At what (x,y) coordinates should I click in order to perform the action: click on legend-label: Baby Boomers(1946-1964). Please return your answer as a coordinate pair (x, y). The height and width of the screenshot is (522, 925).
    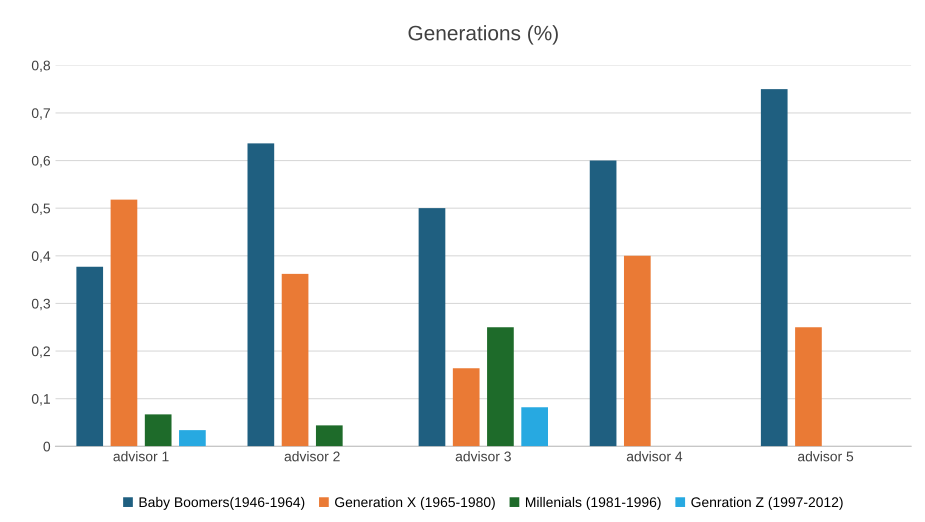
    Looking at the image, I should click on (222, 503).